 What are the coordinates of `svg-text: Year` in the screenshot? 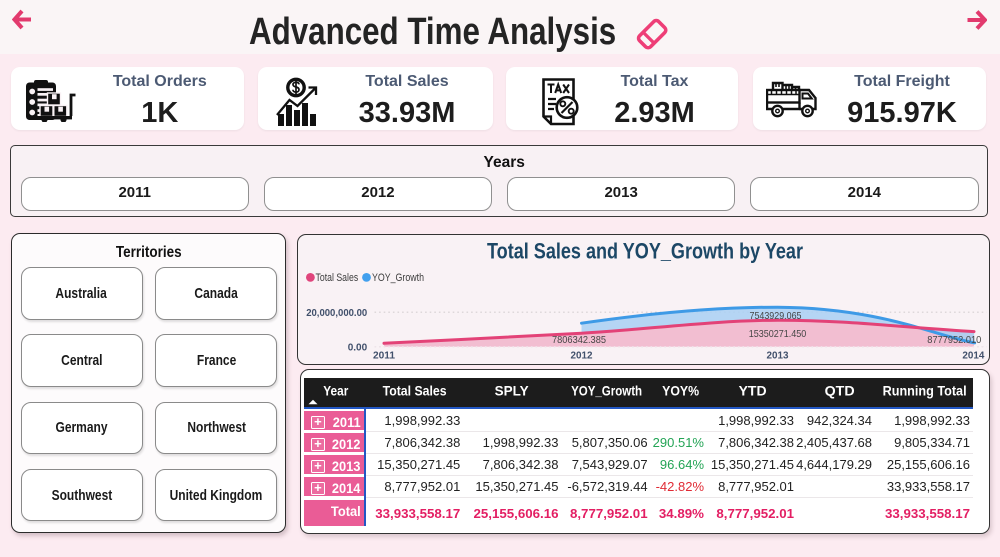 It's located at (336, 391).